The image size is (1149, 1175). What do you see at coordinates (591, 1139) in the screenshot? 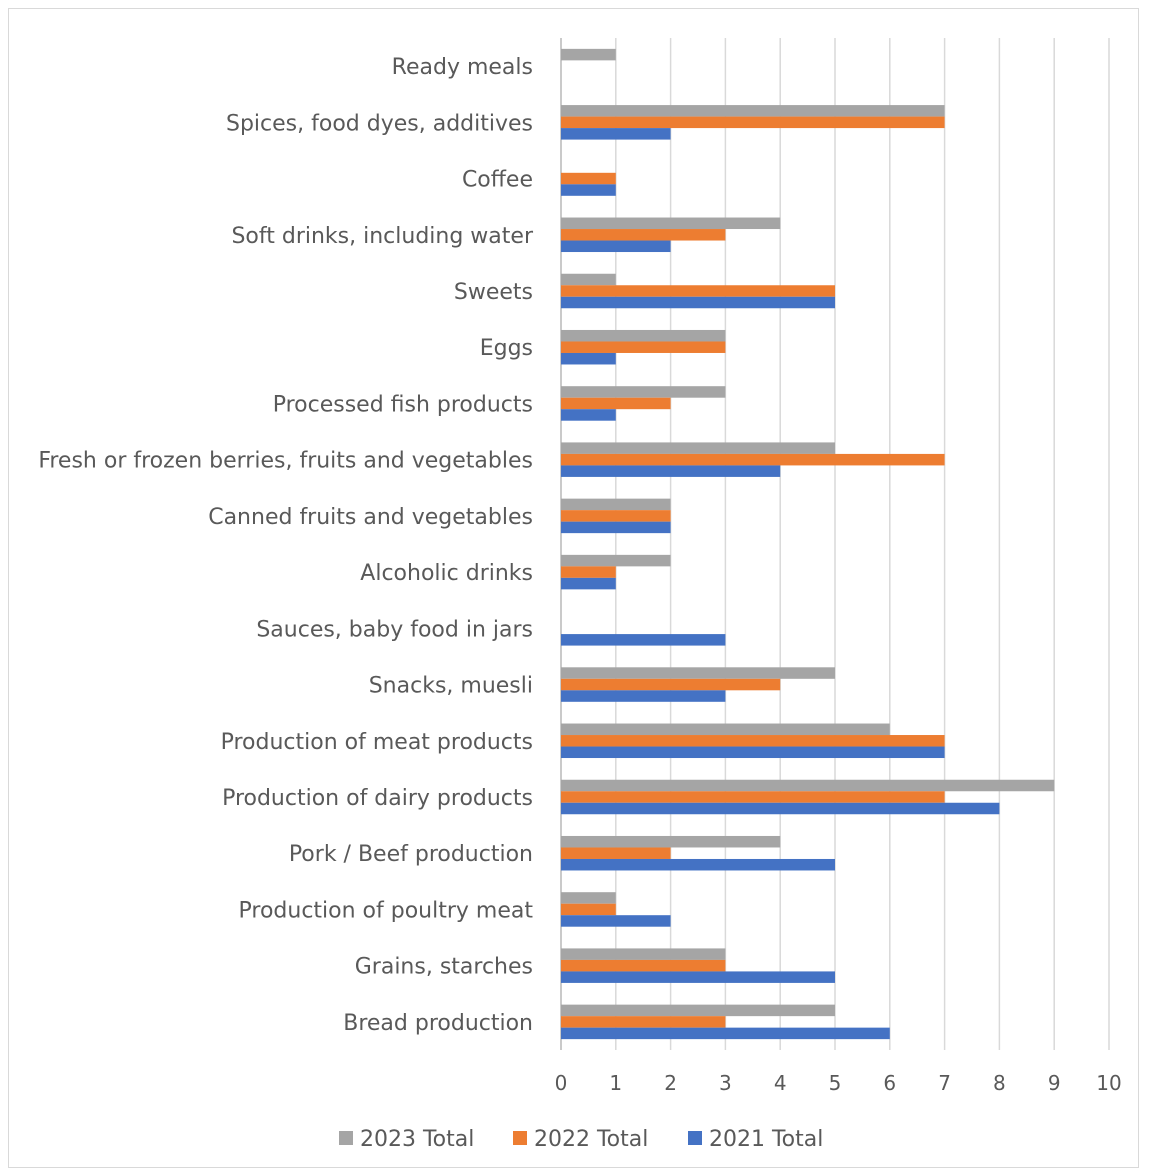
I see `legend-label: 2022 Total` at bounding box center [591, 1139].